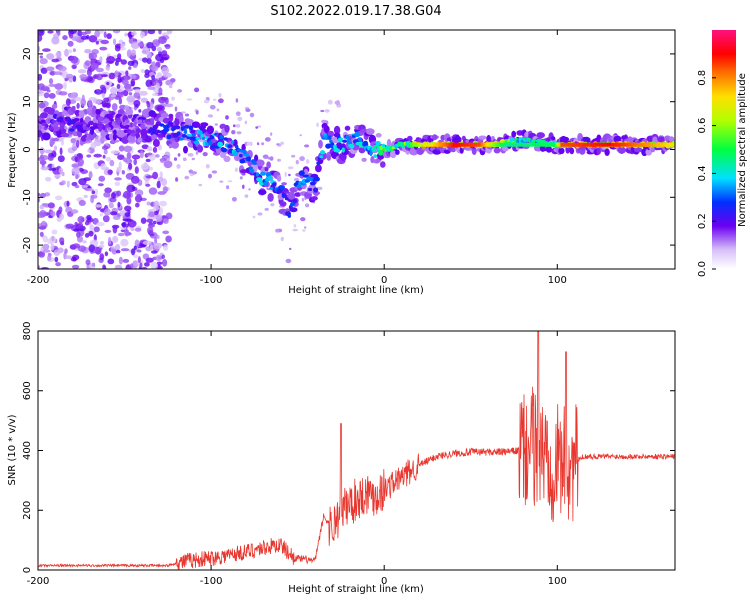 The image size is (750, 600). I want to click on colorbar-tick-label: 0.2, so click(702, 221).